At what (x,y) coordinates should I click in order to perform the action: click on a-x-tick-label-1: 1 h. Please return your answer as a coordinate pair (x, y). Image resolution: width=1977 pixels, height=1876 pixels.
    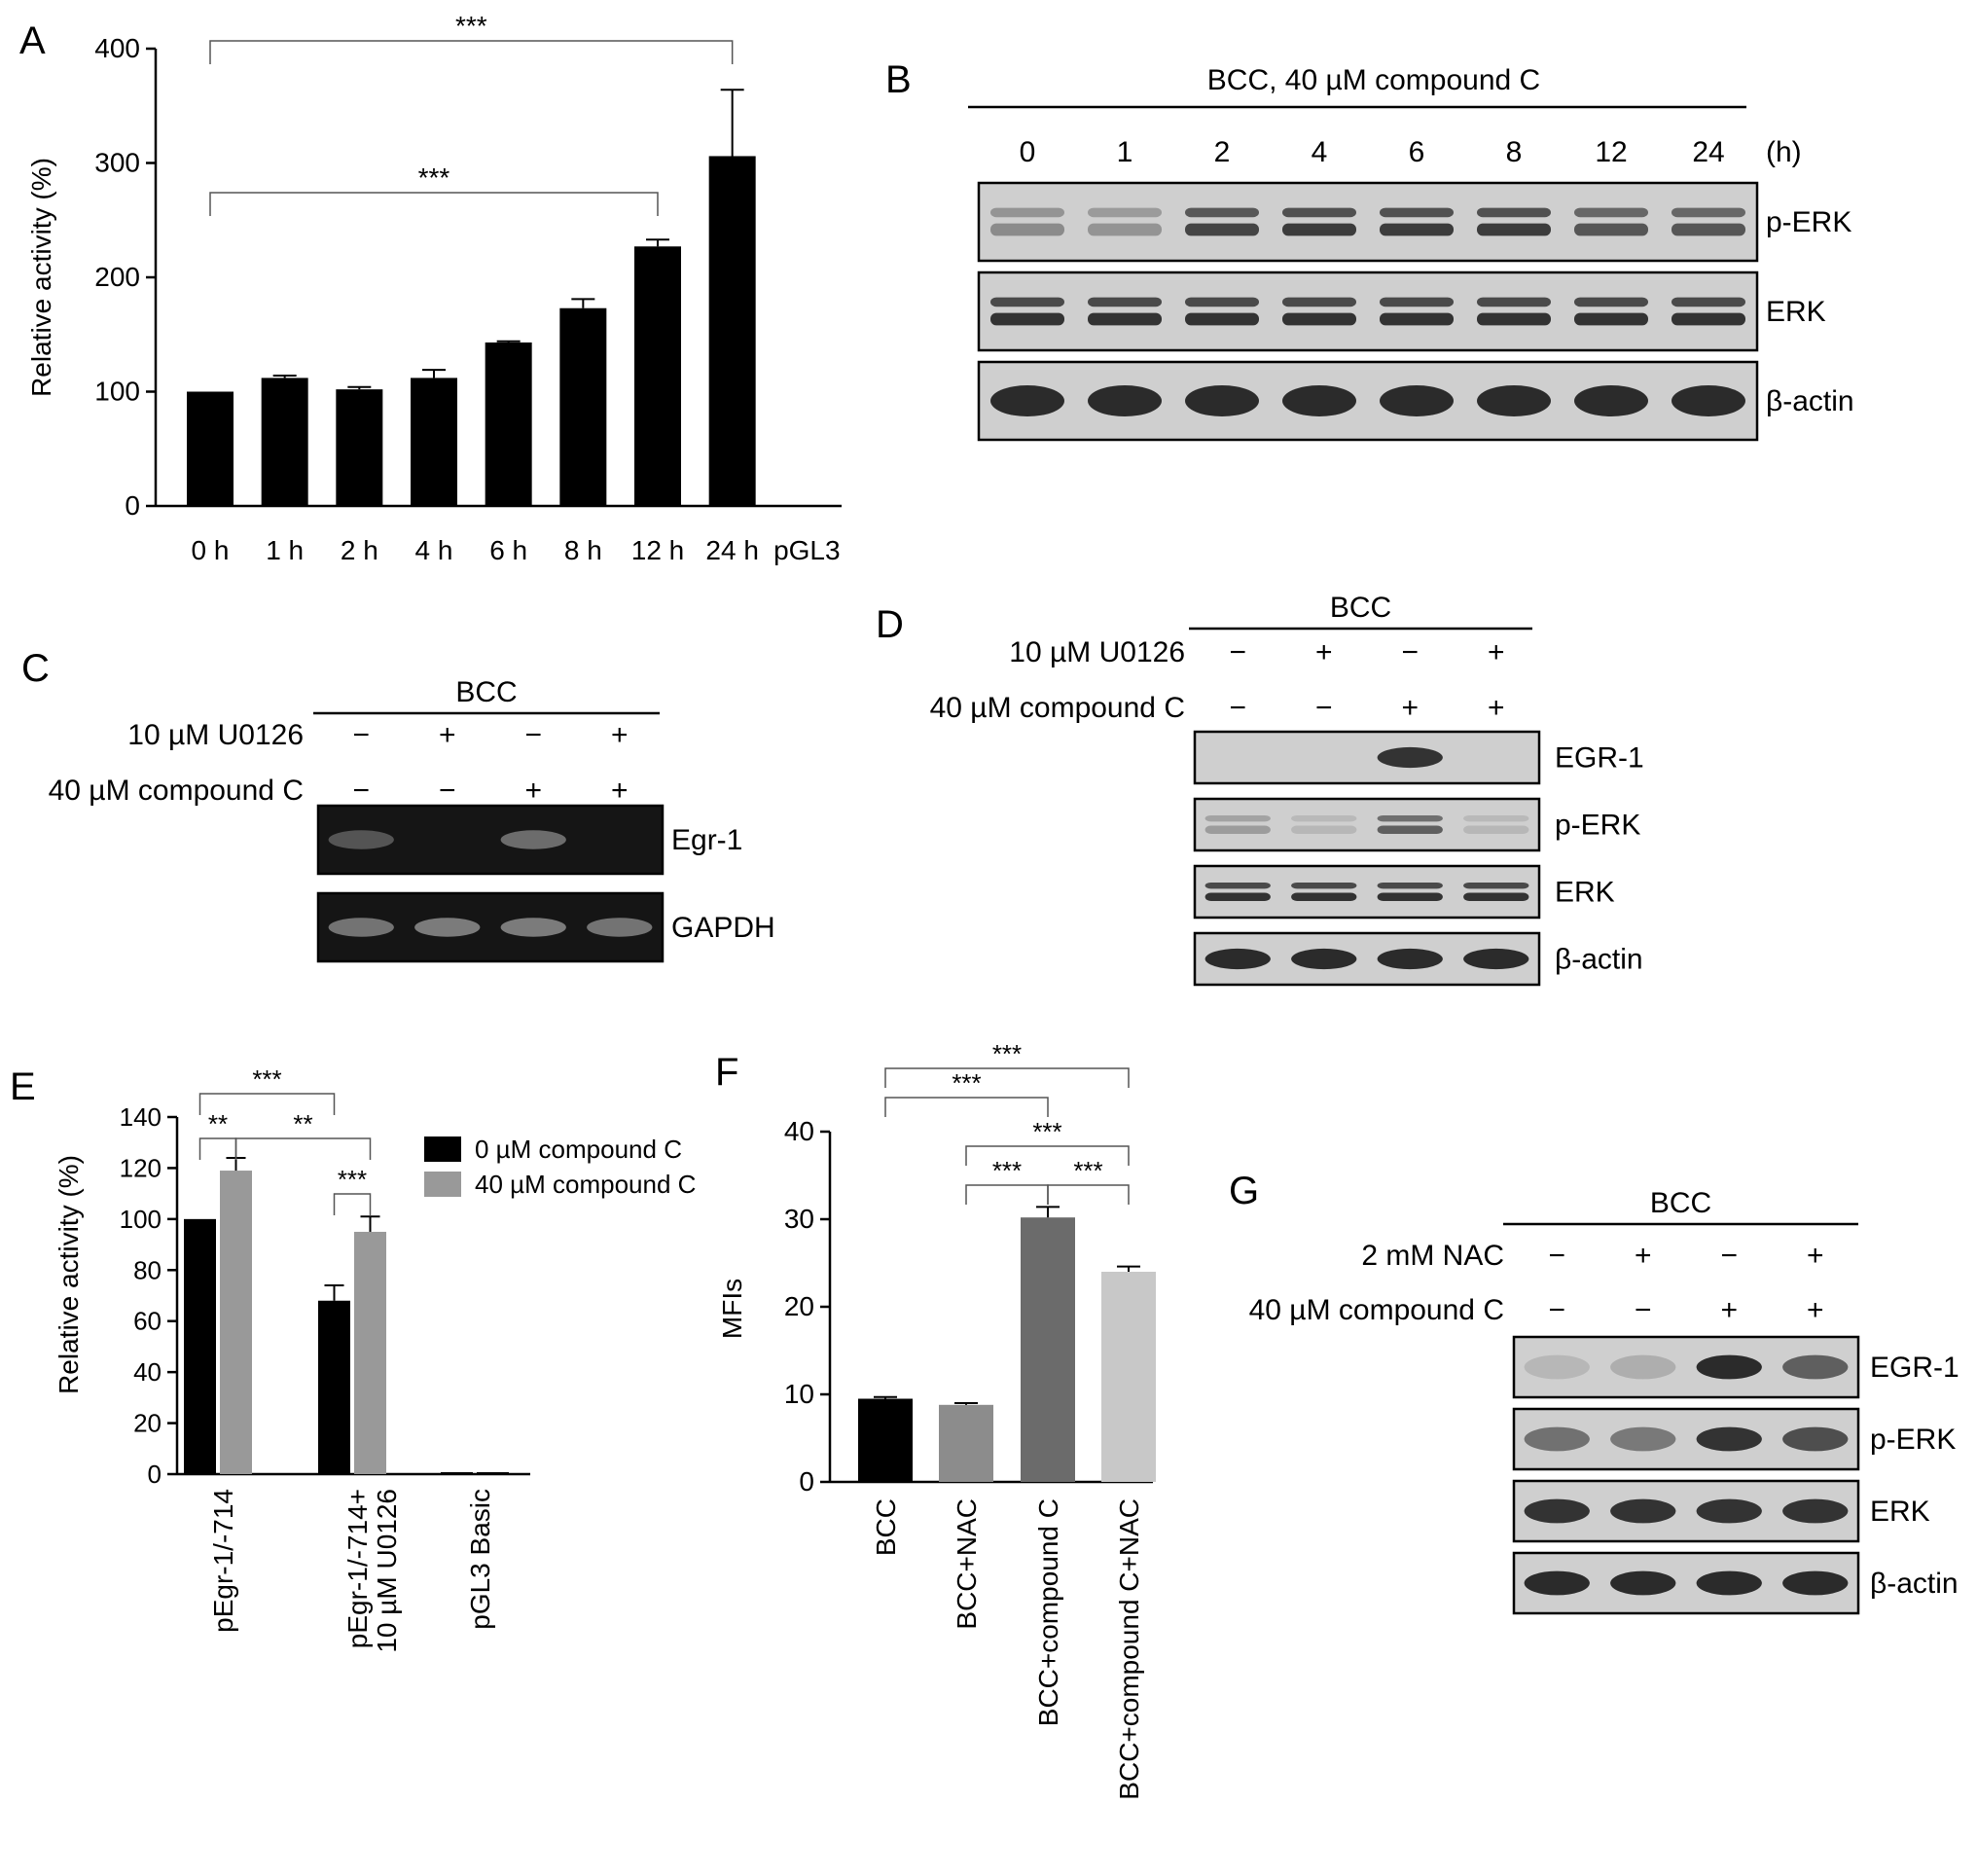
    Looking at the image, I should click on (285, 550).